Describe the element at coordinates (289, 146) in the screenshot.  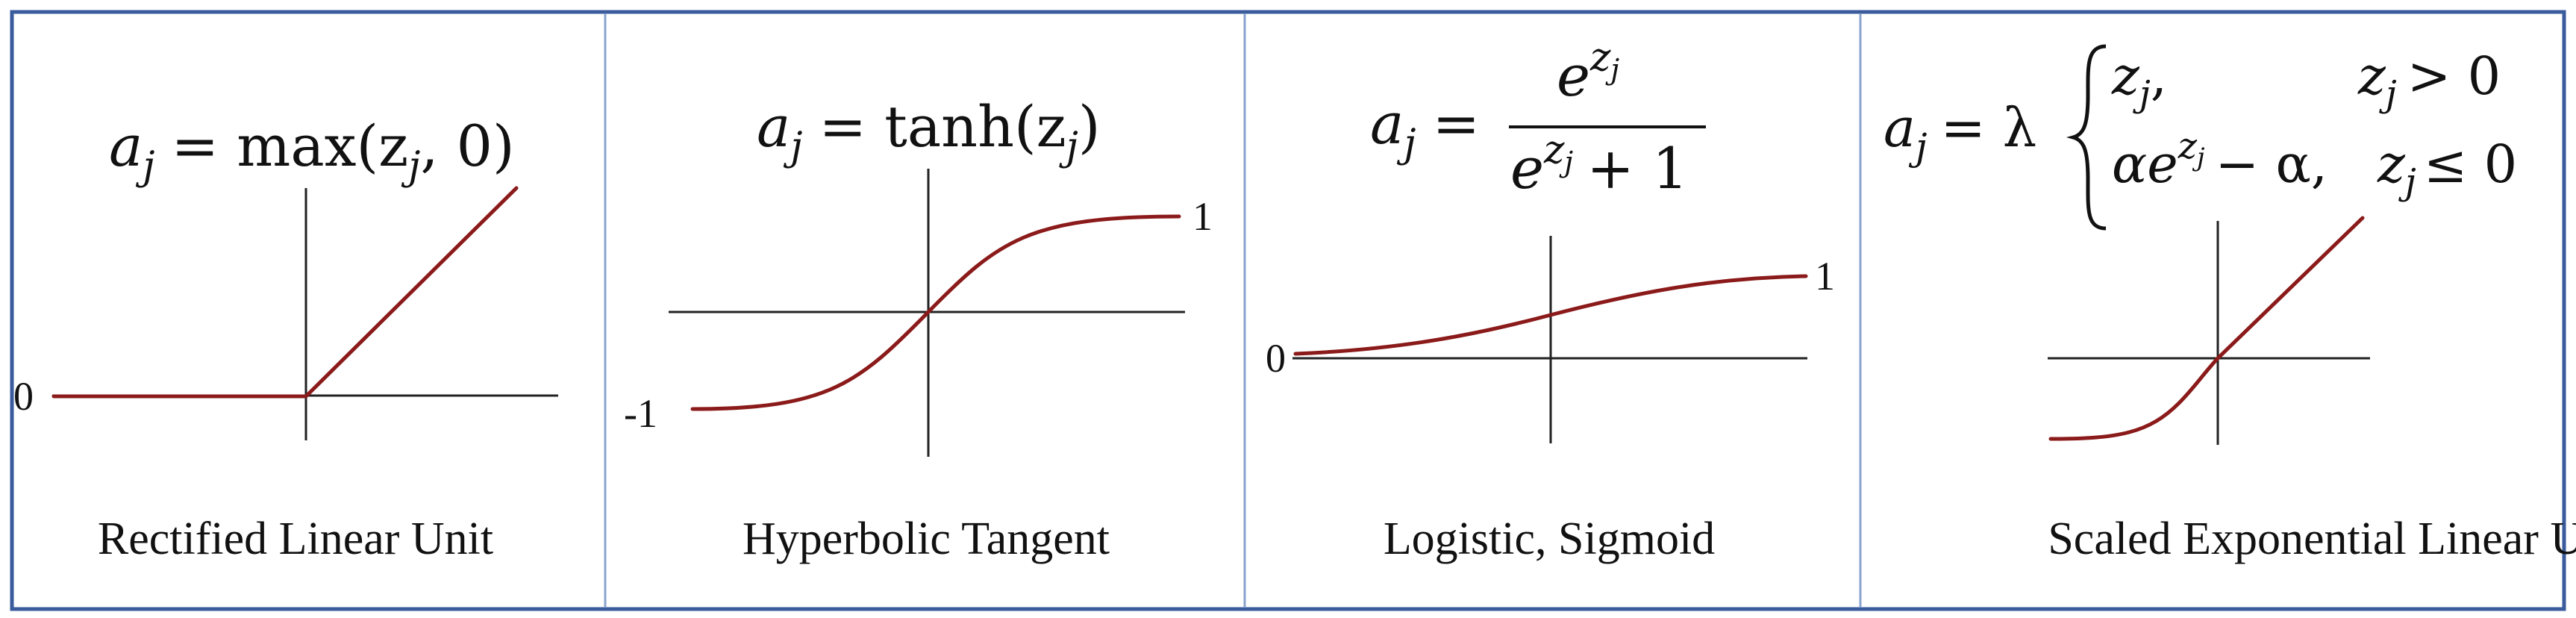
I see `relu-formula-rhs: = max(z` at that location.